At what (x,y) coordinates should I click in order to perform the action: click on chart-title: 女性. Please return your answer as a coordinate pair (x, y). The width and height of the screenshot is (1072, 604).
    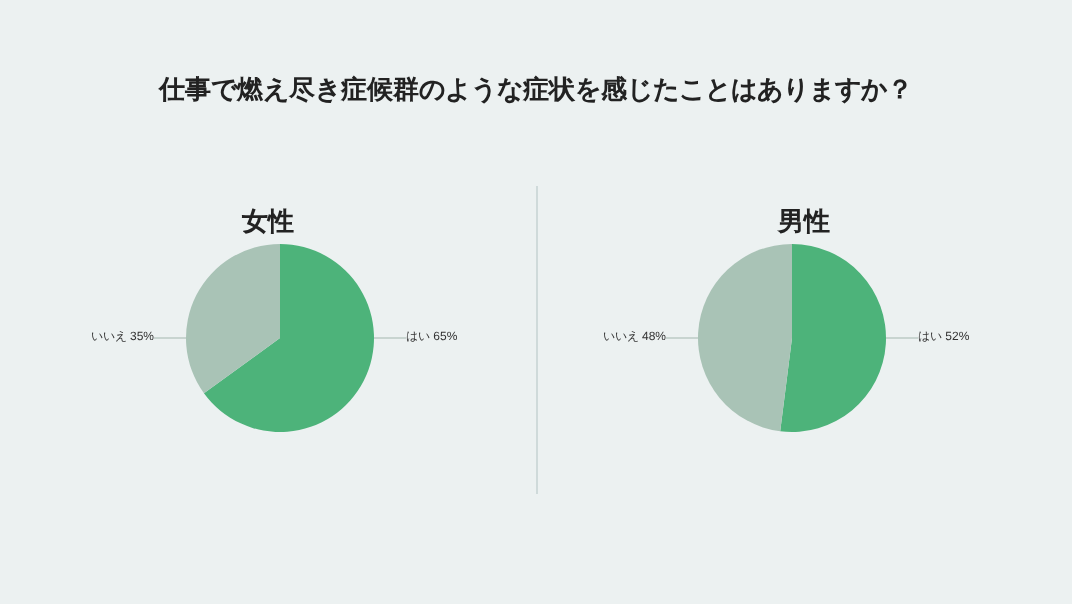
    Looking at the image, I should click on (267, 221).